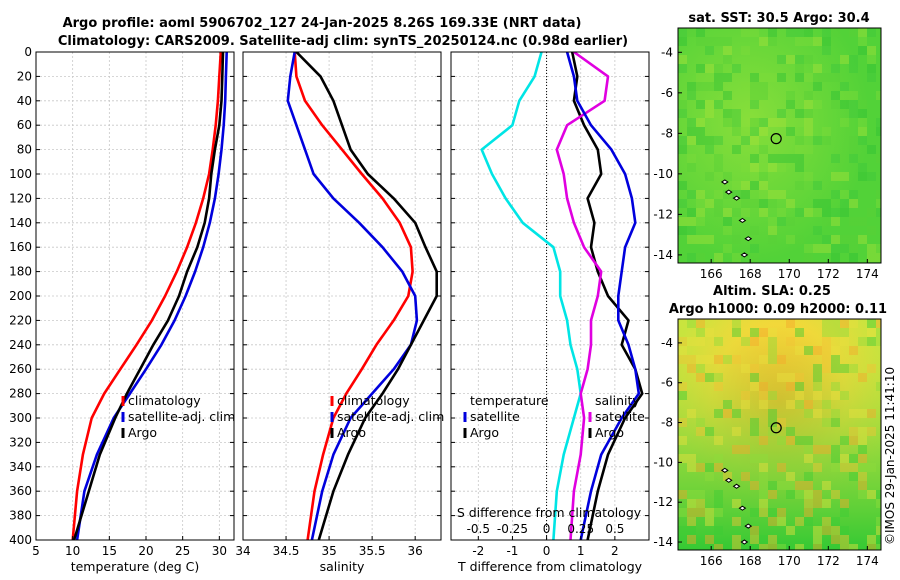  What do you see at coordinates (512, 529) in the screenshot?
I see `s-tick-label: -0.25` at bounding box center [512, 529].